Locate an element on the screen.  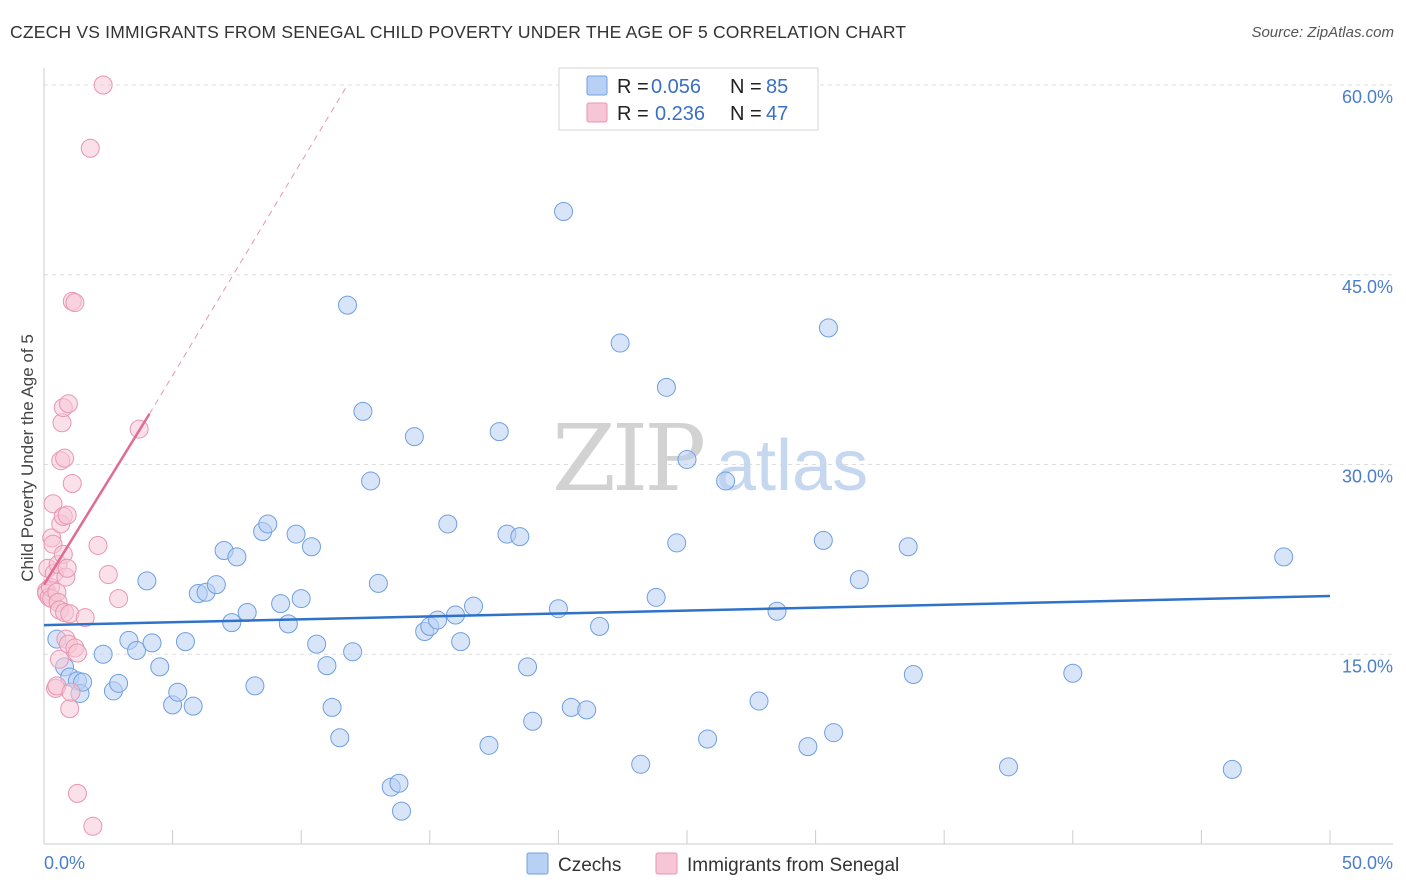
y-tick-label-15: 15.0% is located at coordinates (1367, 666).